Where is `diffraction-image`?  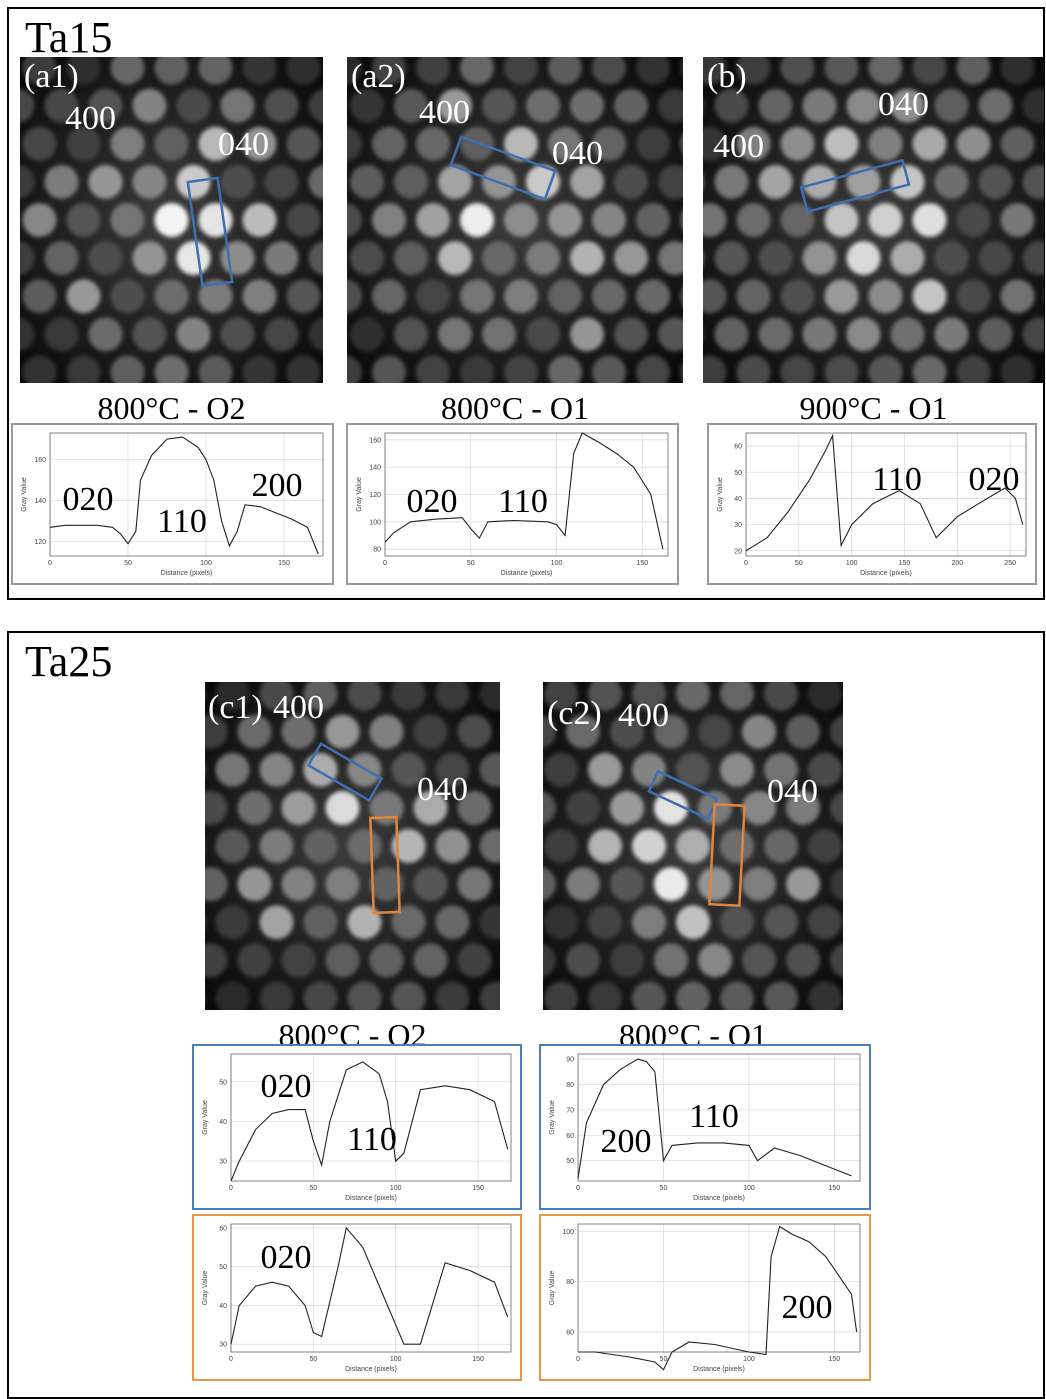 diffraction-image is located at coordinates (515, 220).